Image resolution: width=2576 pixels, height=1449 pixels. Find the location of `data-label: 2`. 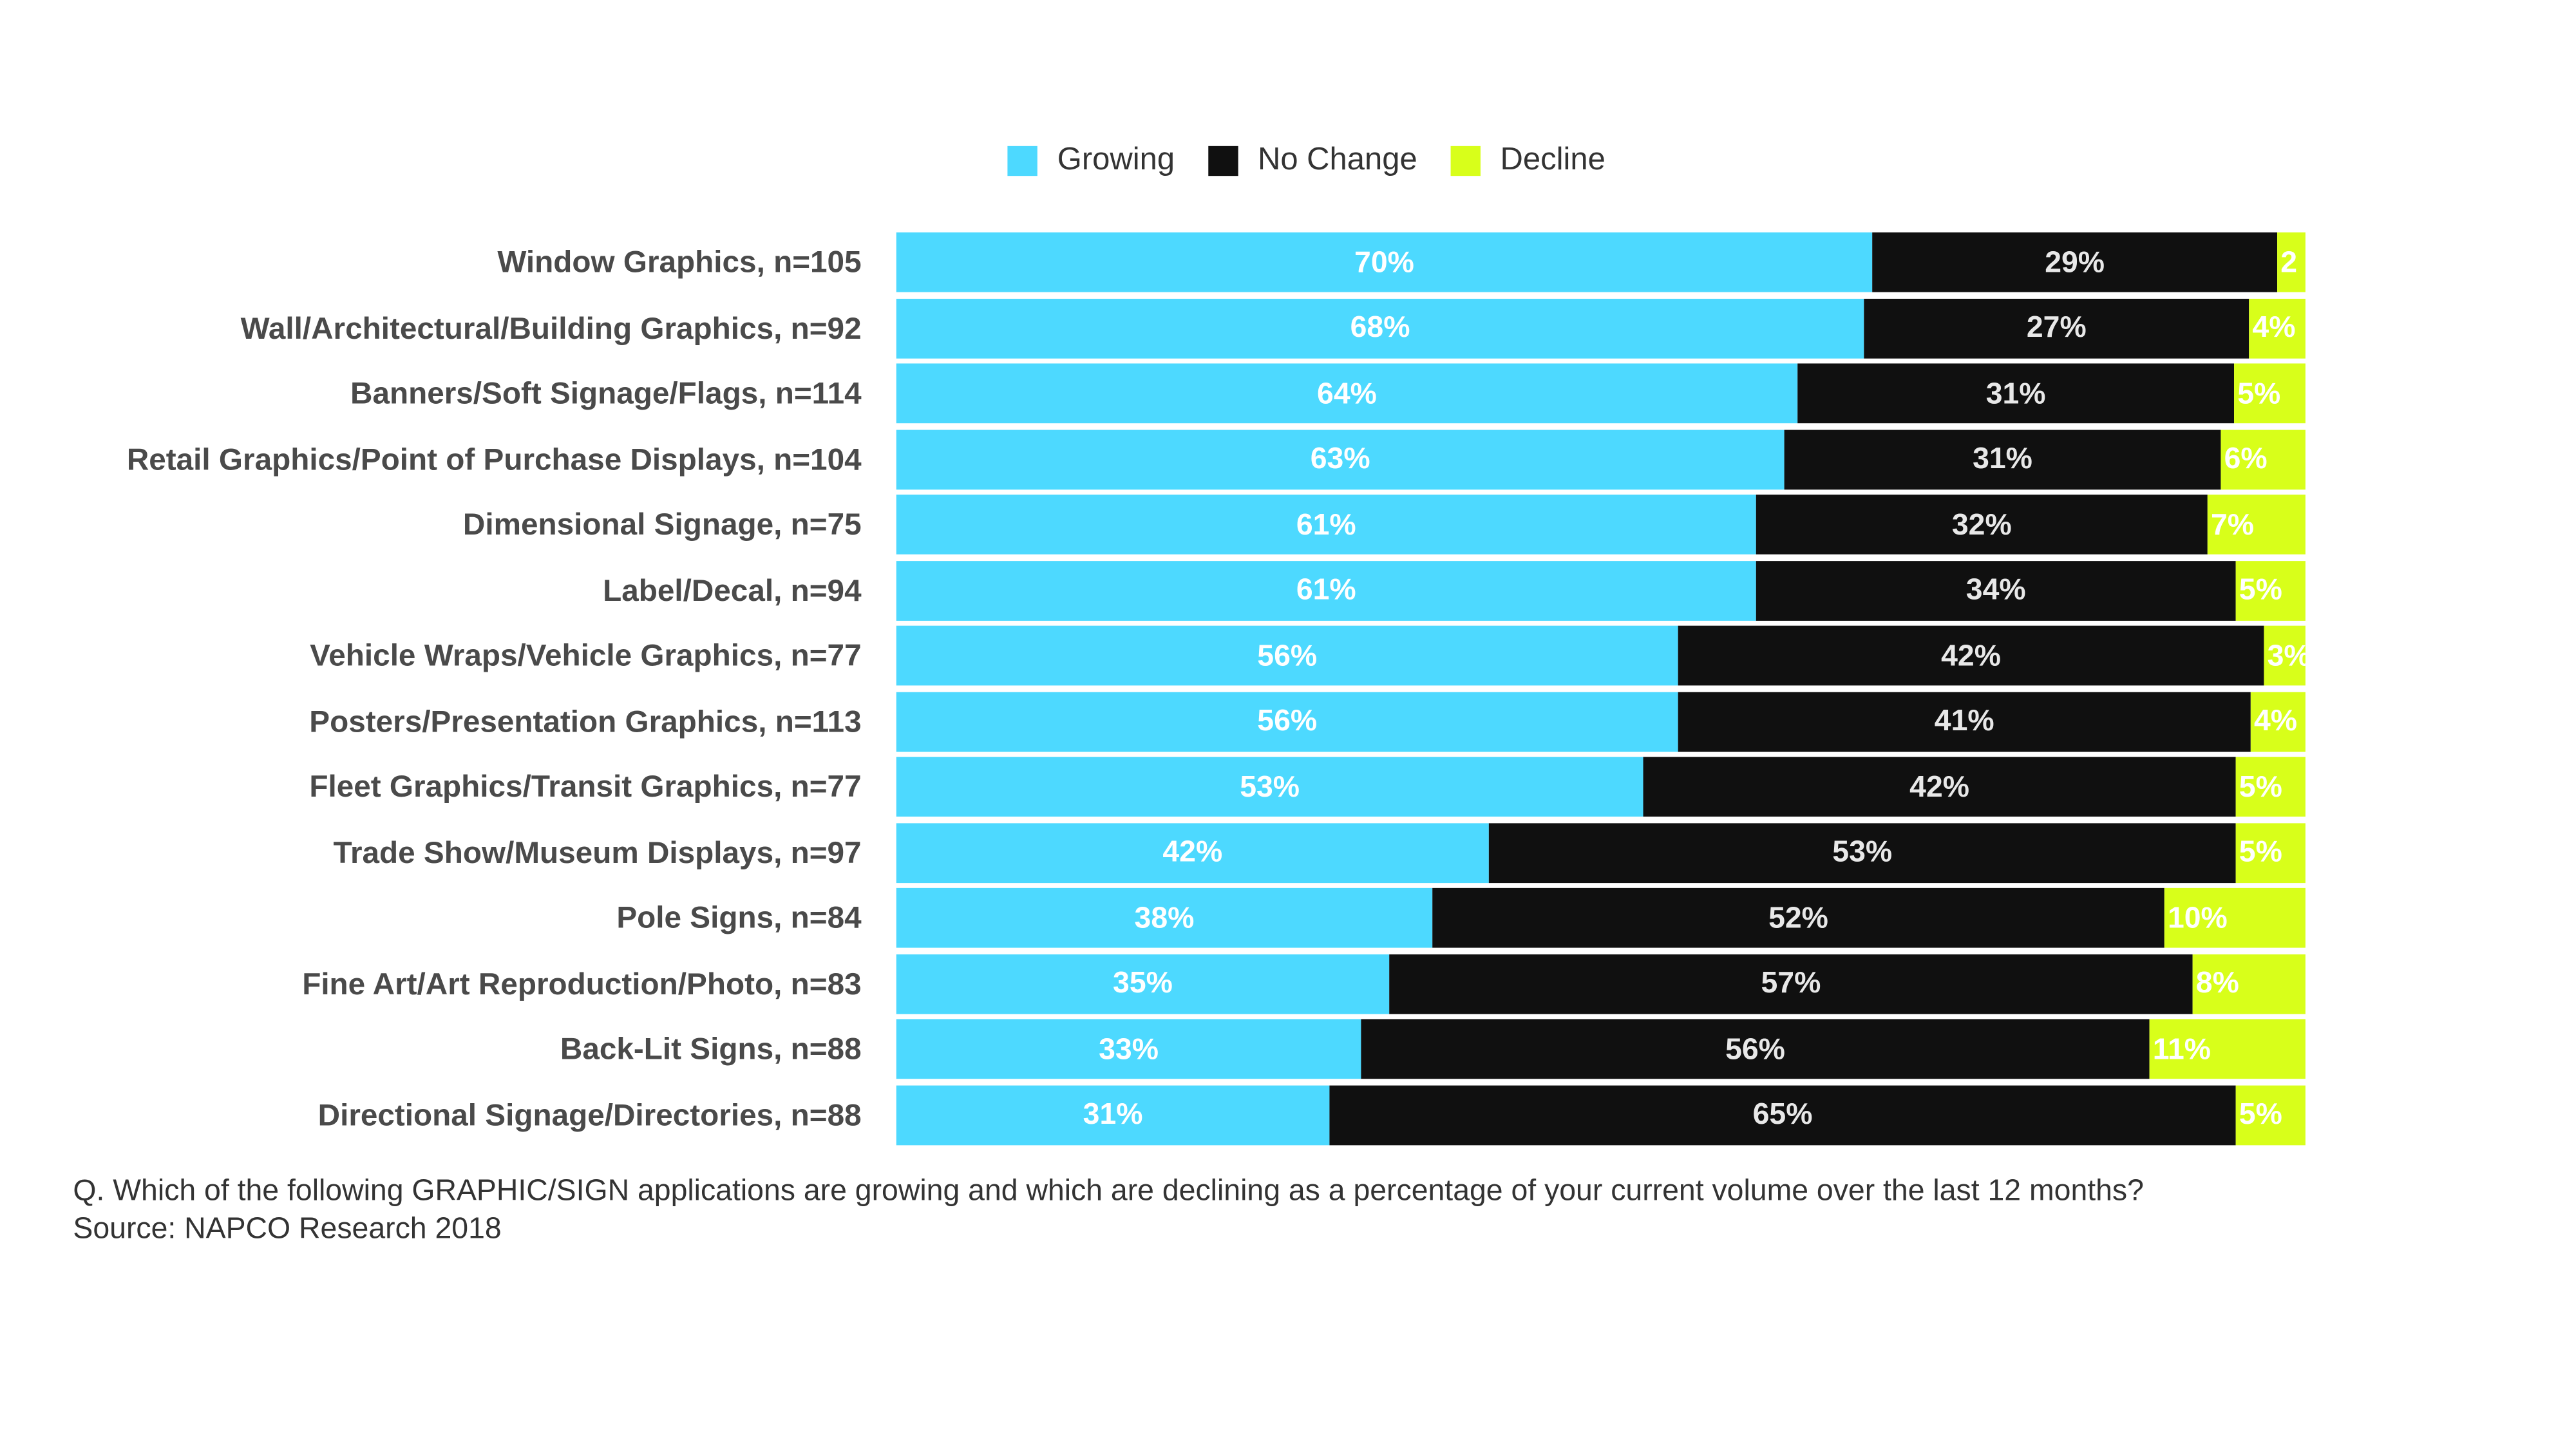

data-label: 2 is located at coordinates (2289, 261).